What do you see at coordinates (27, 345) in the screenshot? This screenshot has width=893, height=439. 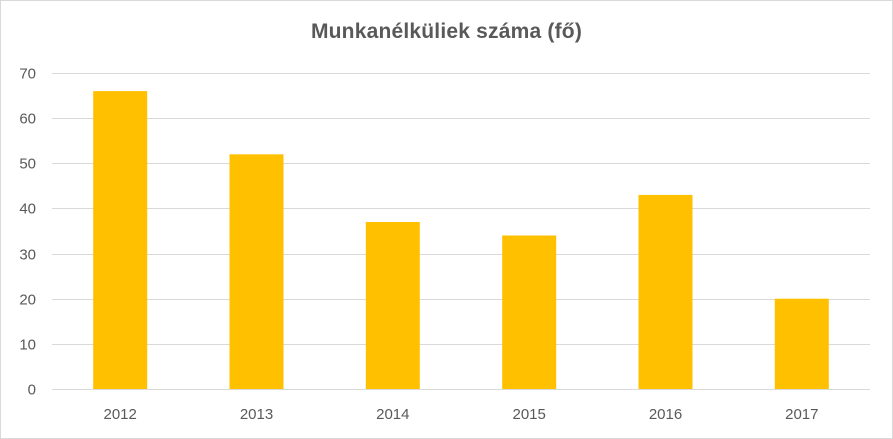 I see `y-tick-label: 10` at bounding box center [27, 345].